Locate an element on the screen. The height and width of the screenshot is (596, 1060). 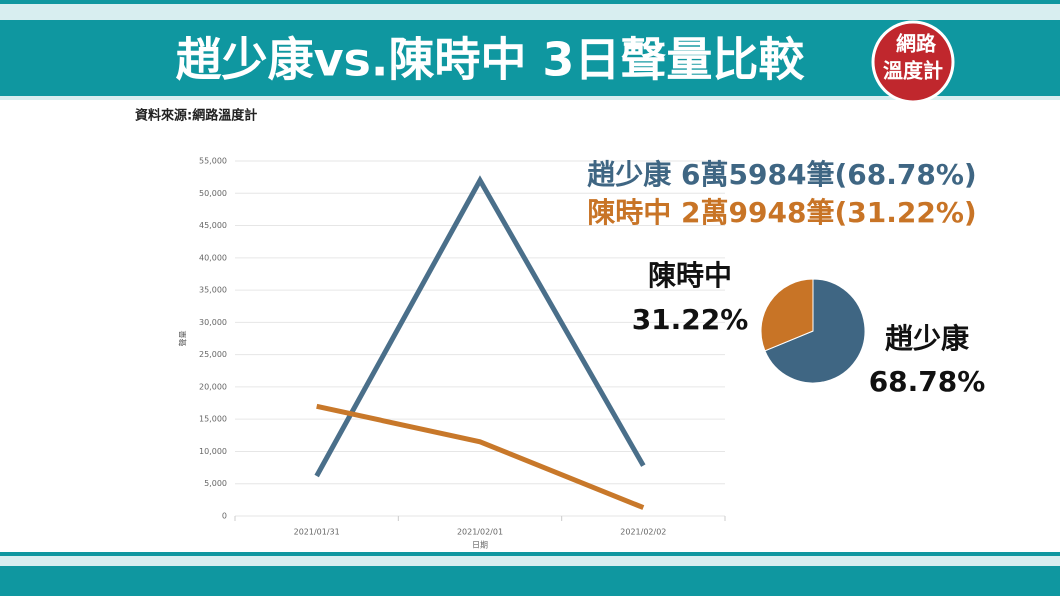
y-tick-label: 5,000 is located at coordinates (215, 483).